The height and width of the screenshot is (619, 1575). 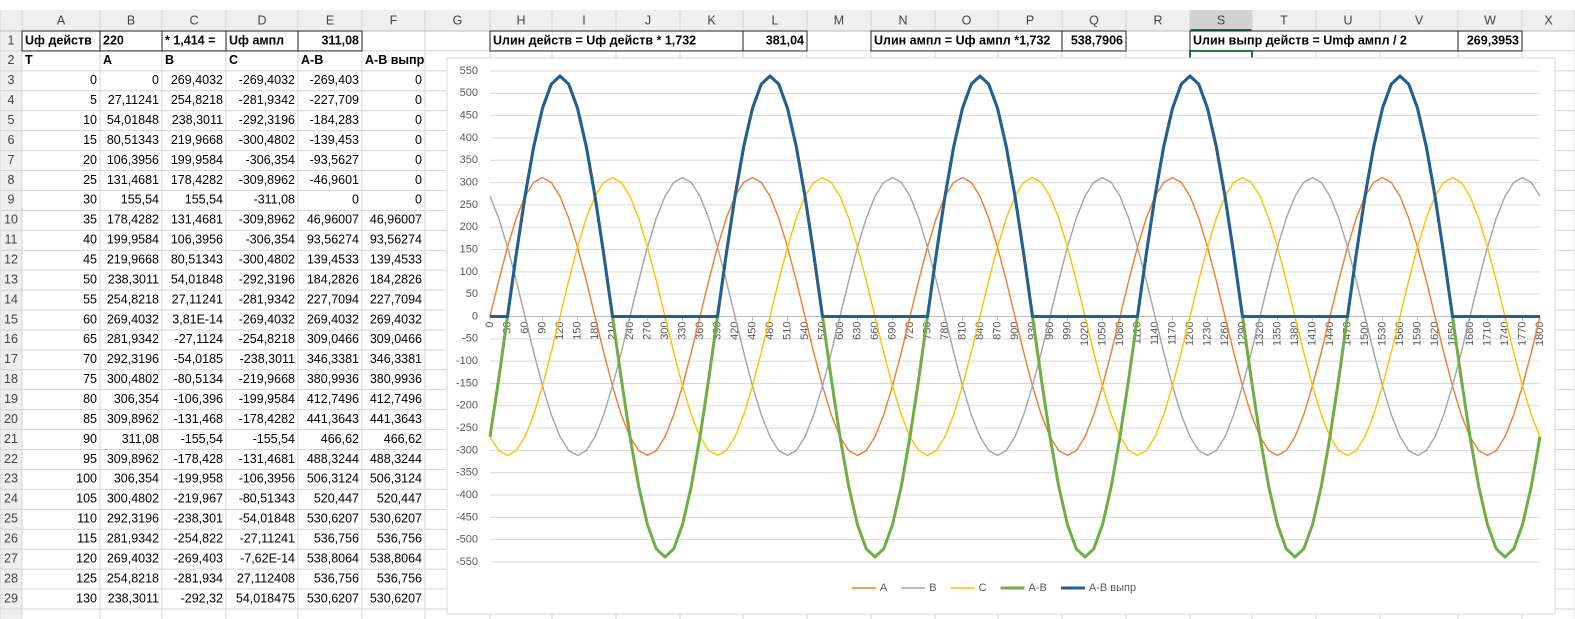 I want to click on legend-label: B, so click(x=932, y=588).